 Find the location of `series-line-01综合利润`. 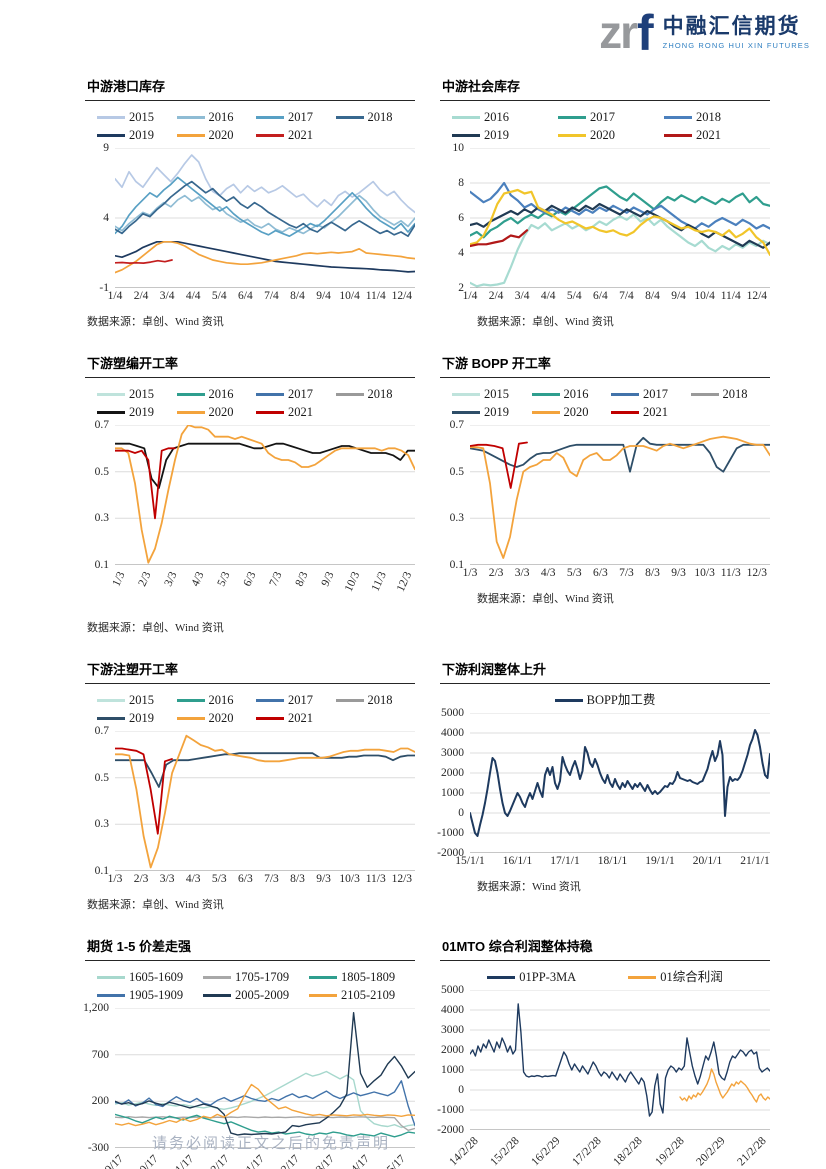

series-line-01综合利润 is located at coordinates (725, 1085).